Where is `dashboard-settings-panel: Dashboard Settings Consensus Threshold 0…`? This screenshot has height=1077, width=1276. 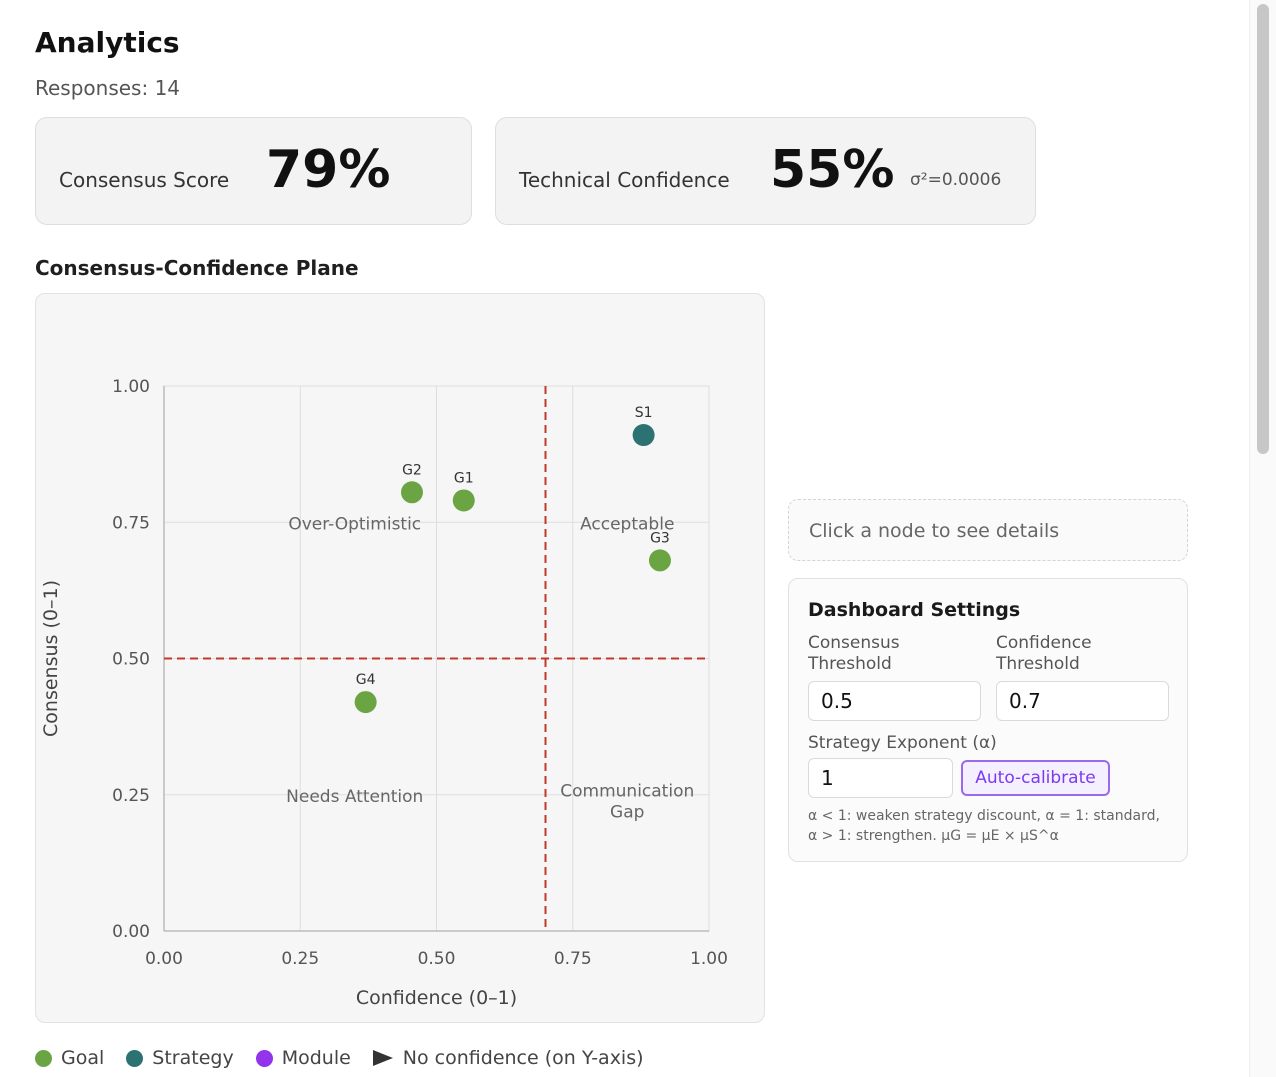
dashboard-settings-panel: Dashboard Settings Consensus Threshold 0… is located at coordinates (988, 720).